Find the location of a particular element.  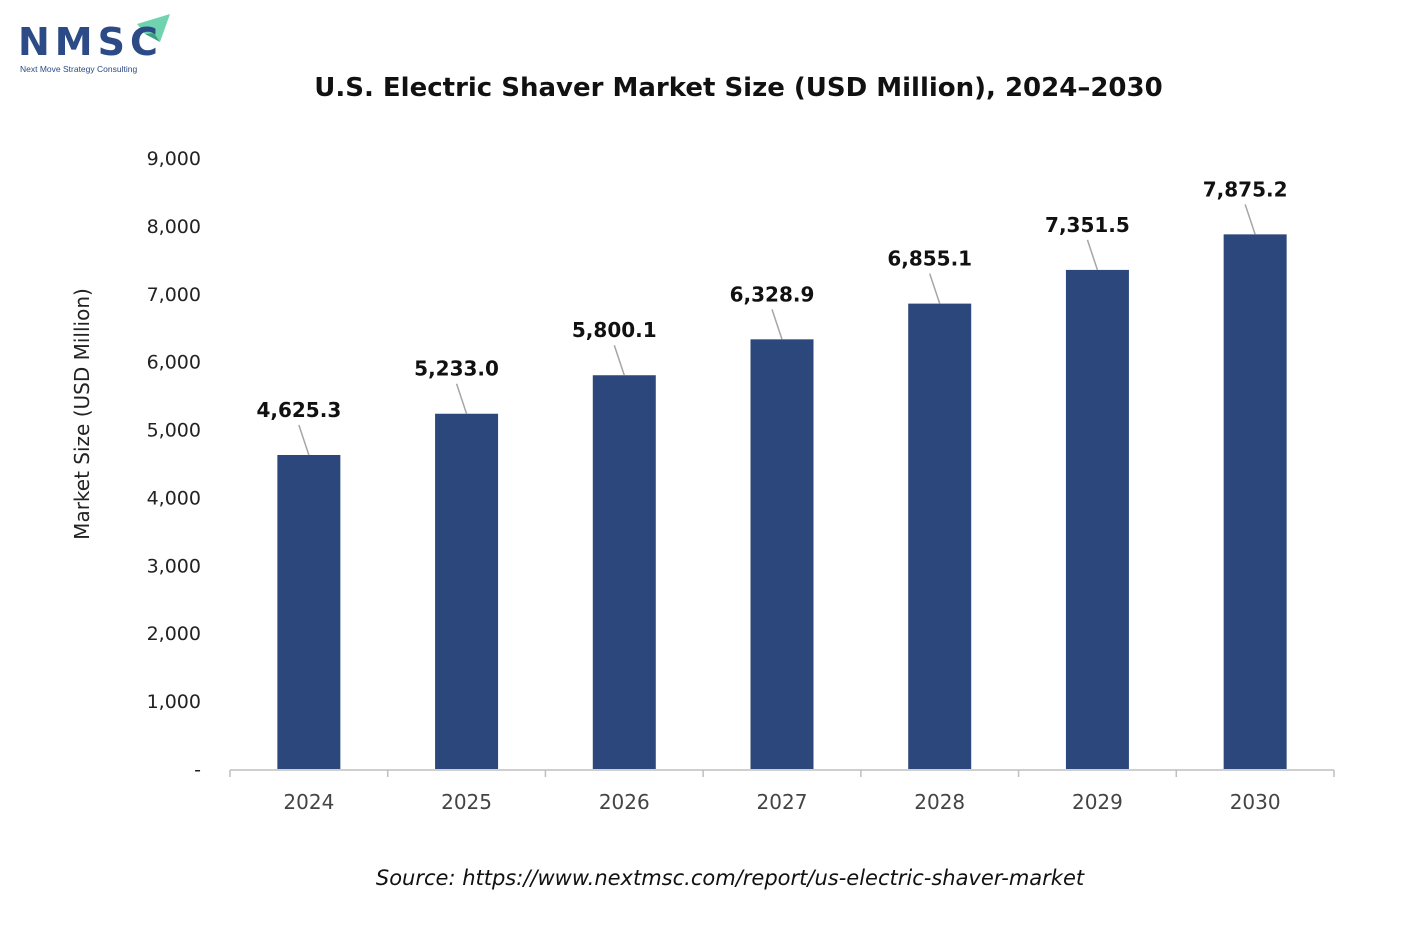

value-label: 4,625.3 is located at coordinates (298, 410).